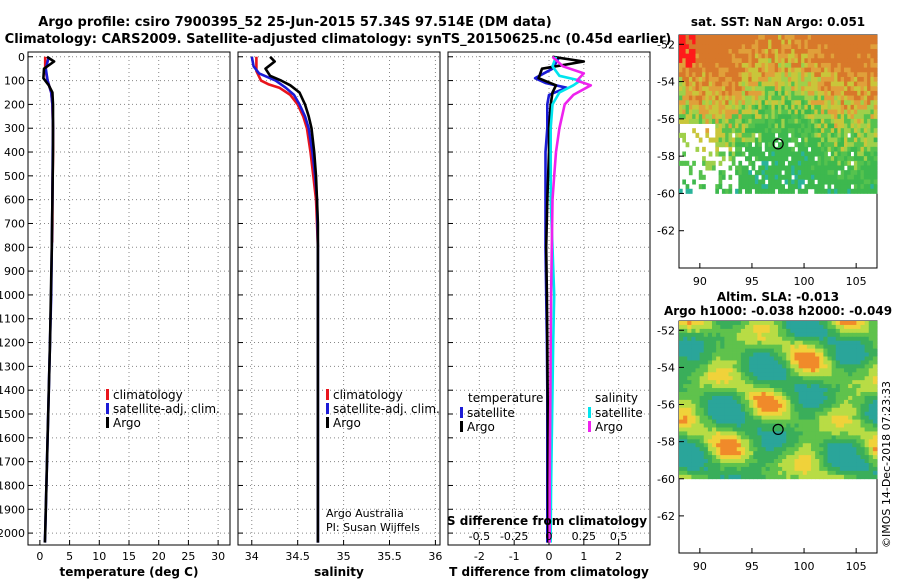 The height and width of the screenshot is (584, 900). Describe the element at coordinates (12, 319) in the screenshot. I see `depth-tick-label: 1100` at that location.